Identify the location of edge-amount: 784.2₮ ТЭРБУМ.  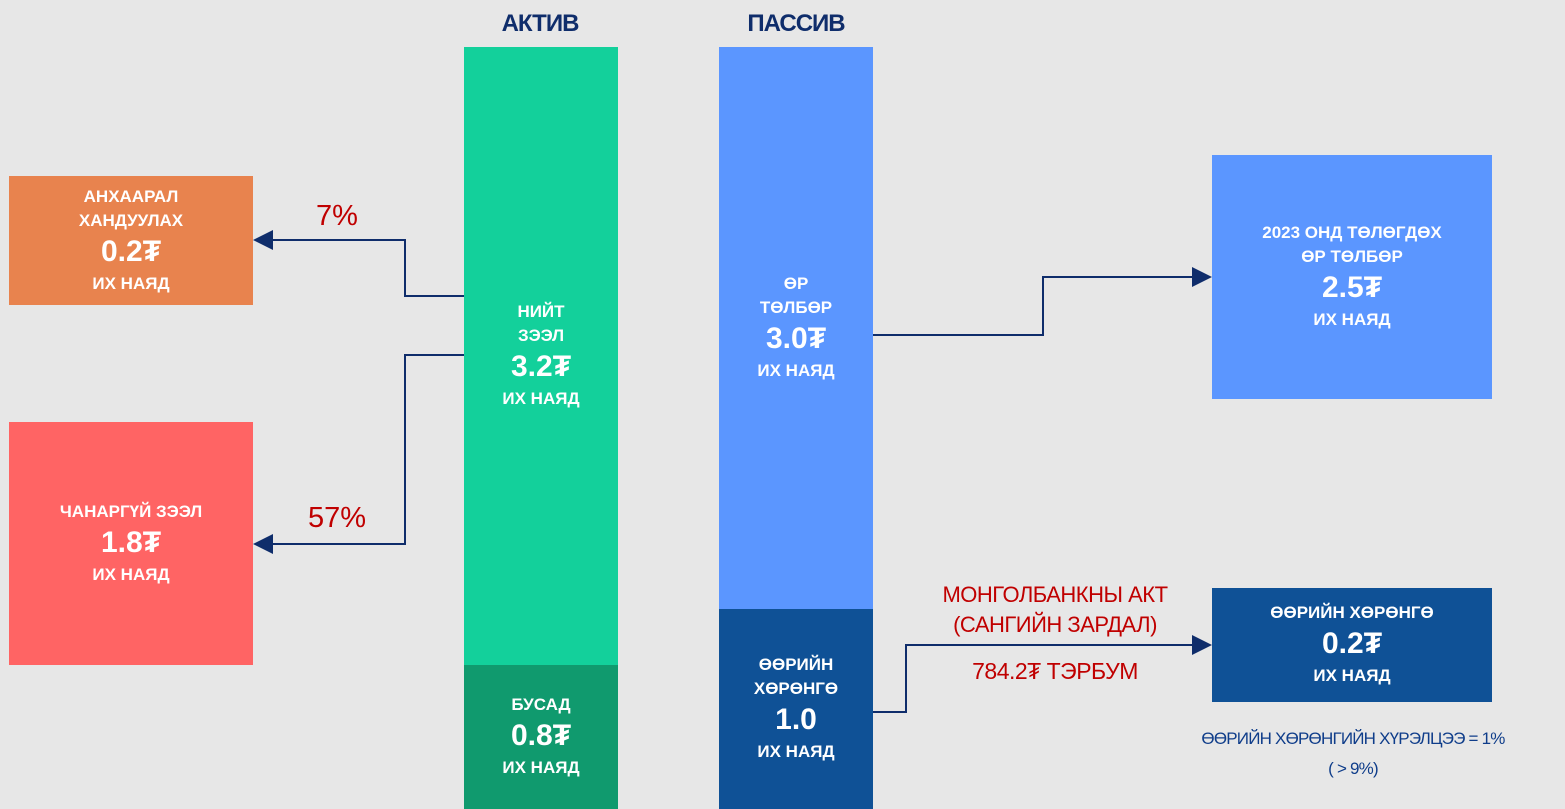
(1055, 671).